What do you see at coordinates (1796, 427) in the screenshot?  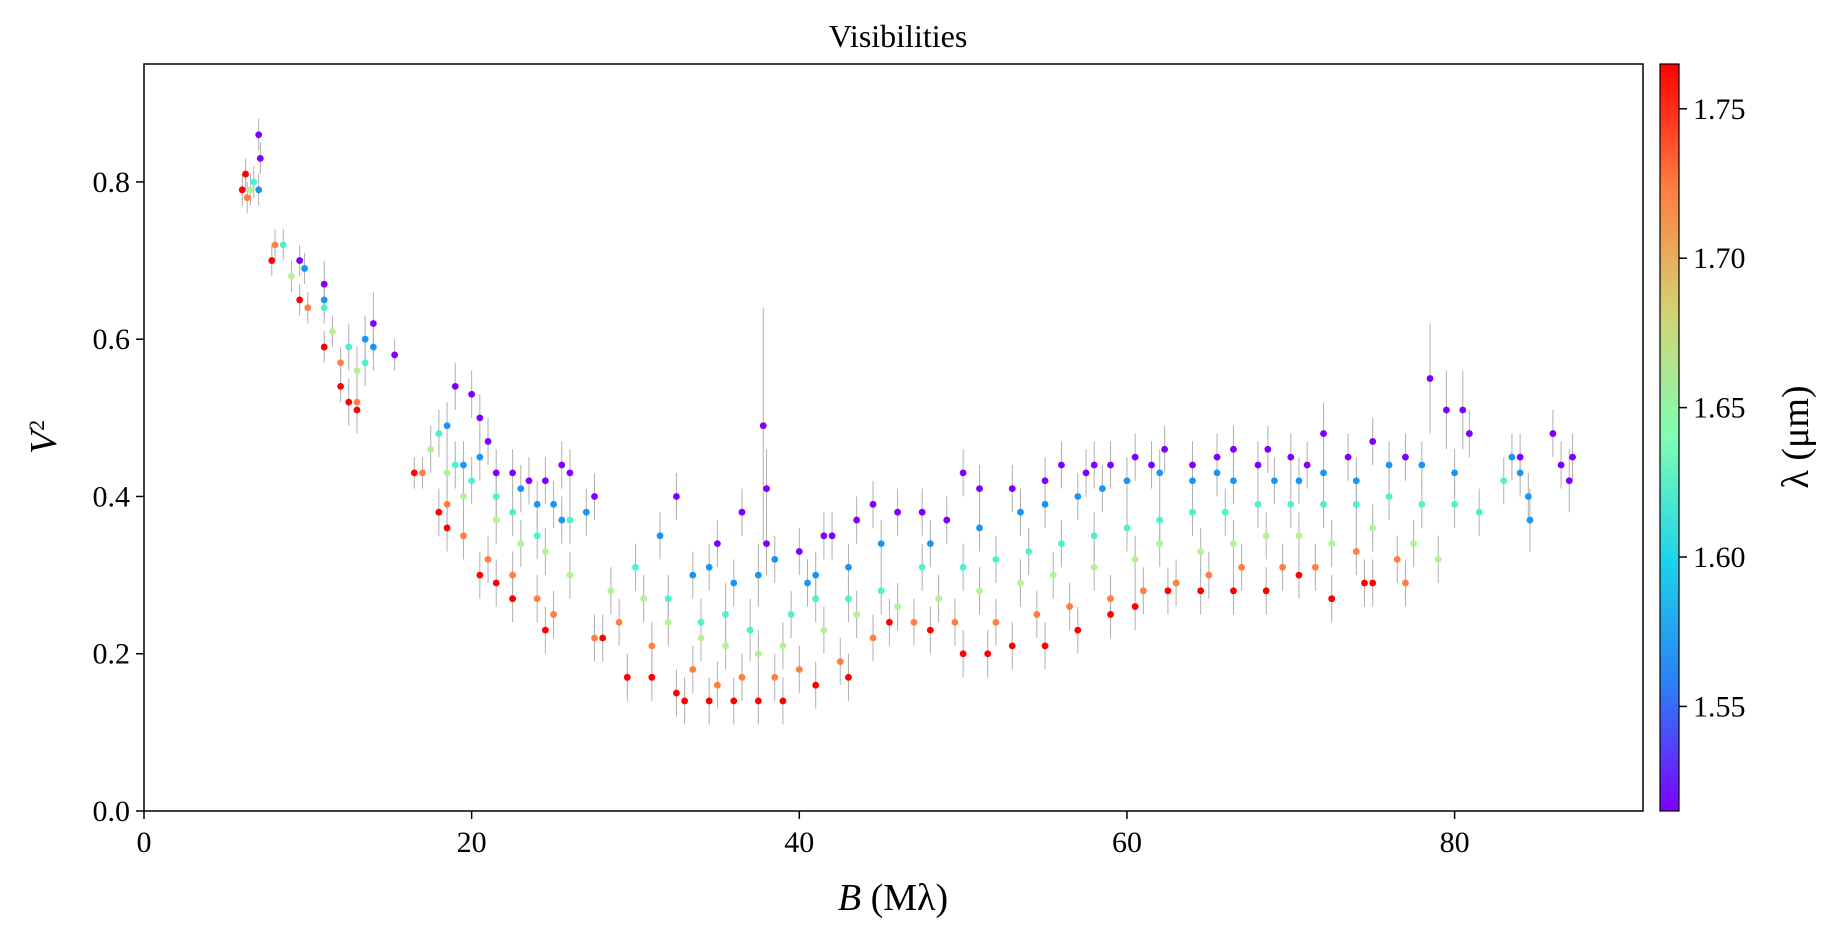 I see `colorbar-label-unit: (μm)` at bounding box center [1796, 427].